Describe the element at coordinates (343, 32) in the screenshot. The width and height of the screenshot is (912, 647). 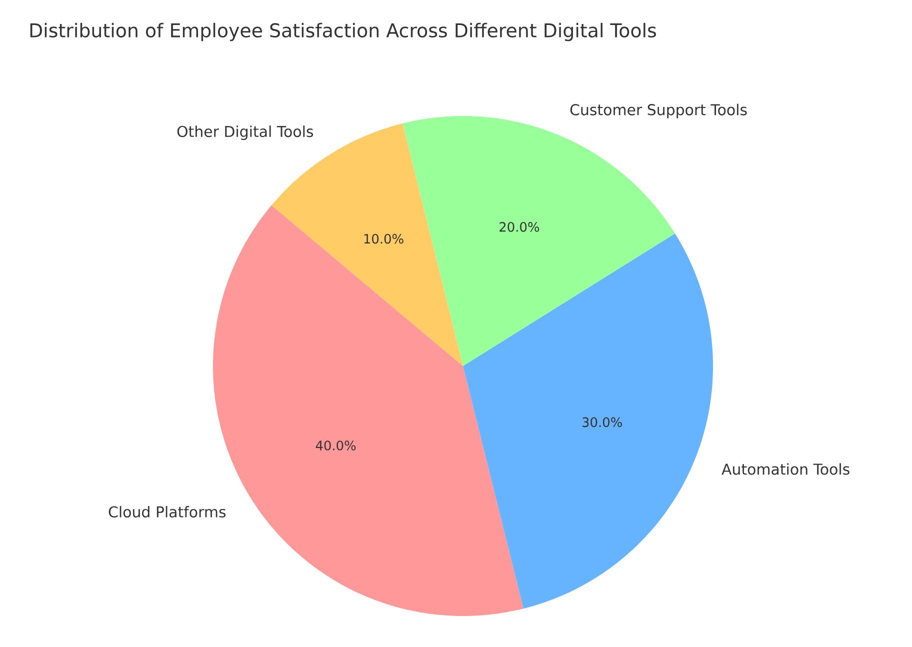
I see `chart-title: Distribution of Employee Satisfaction Across Different Digital Tools` at that location.